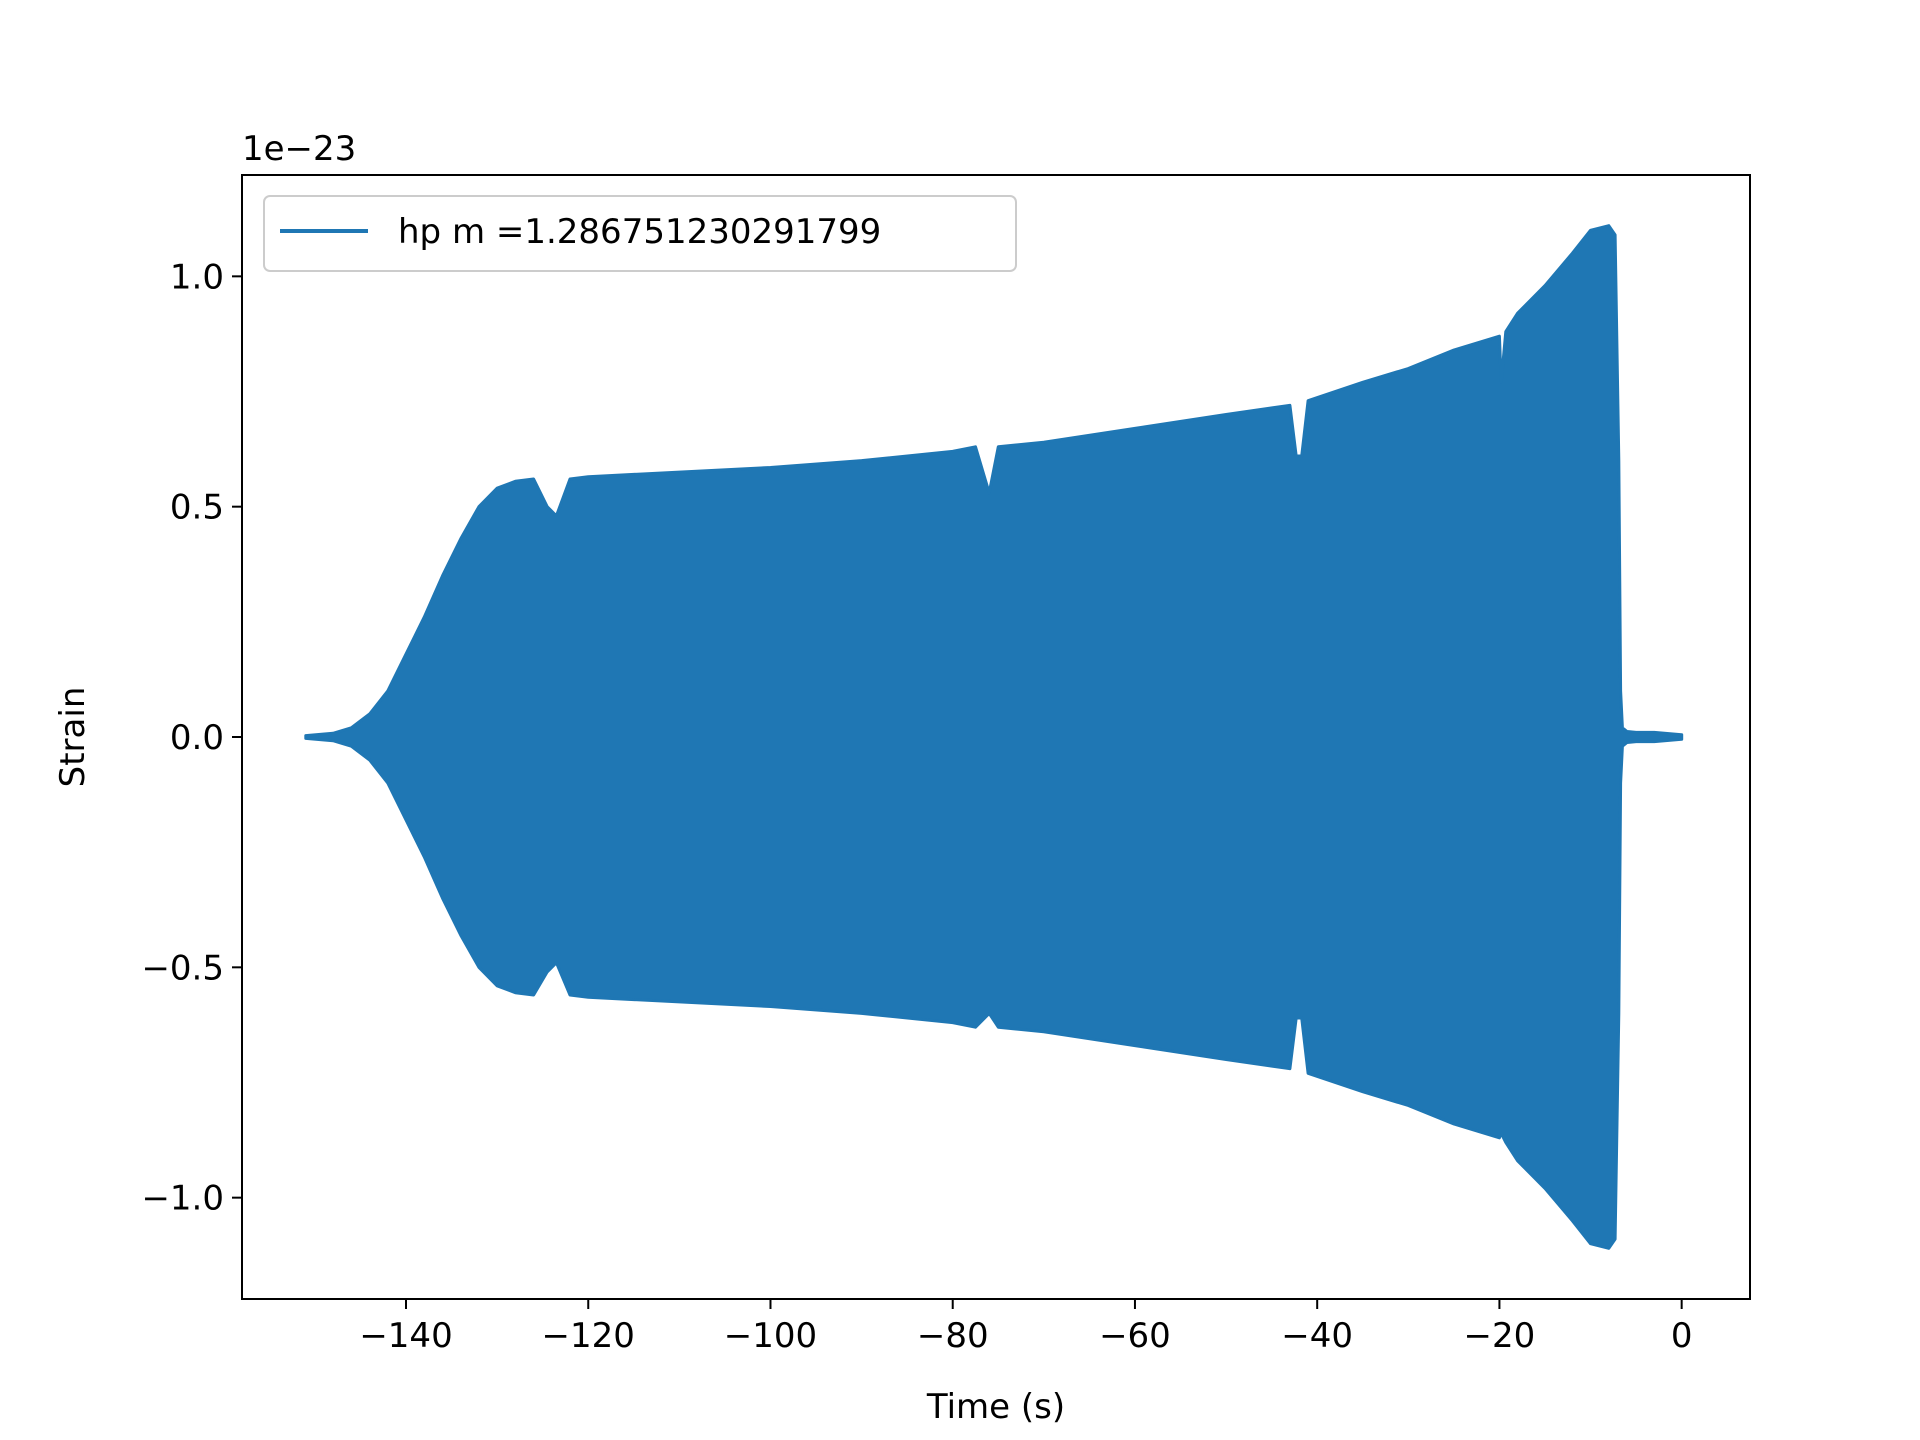 The width and height of the screenshot is (1920, 1440). What do you see at coordinates (182, 968) in the screenshot?
I see `y-tick-label: −0.5` at bounding box center [182, 968].